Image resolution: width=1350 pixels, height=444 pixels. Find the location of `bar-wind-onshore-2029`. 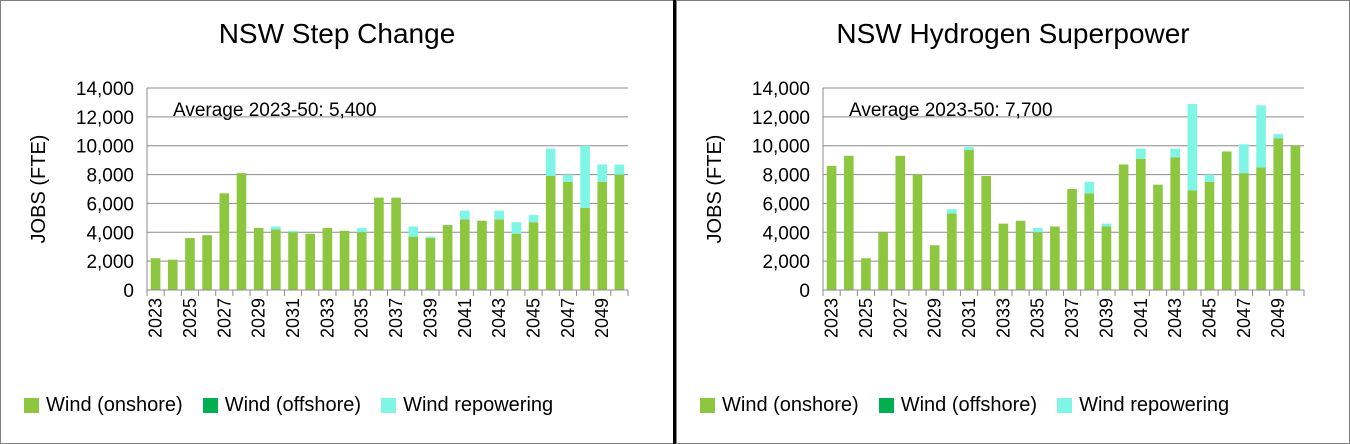

bar-wind-onshore-2029 is located at coordinates (934, 267).